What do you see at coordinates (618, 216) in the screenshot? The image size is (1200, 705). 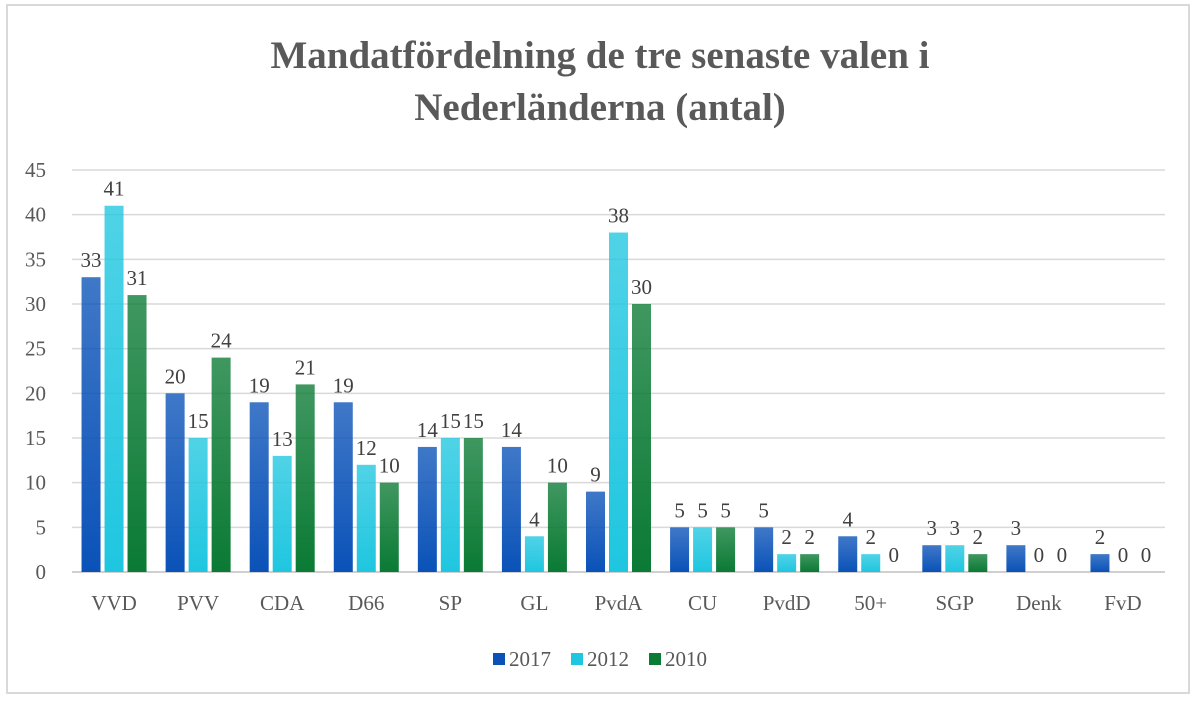 I see `data-label: 38` at bounding box center [618, 216].